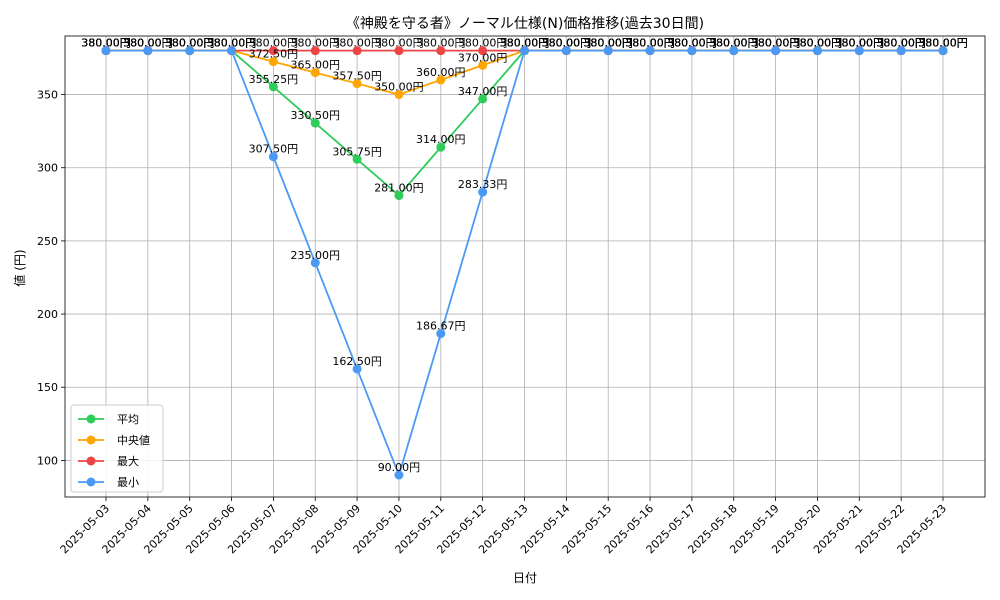 This screenshot has height=600, width=1000. What do you see at coordinates (133, 440) in the screenshot?
I see `legend-label: 中央値` at bounding box center [133, 440].